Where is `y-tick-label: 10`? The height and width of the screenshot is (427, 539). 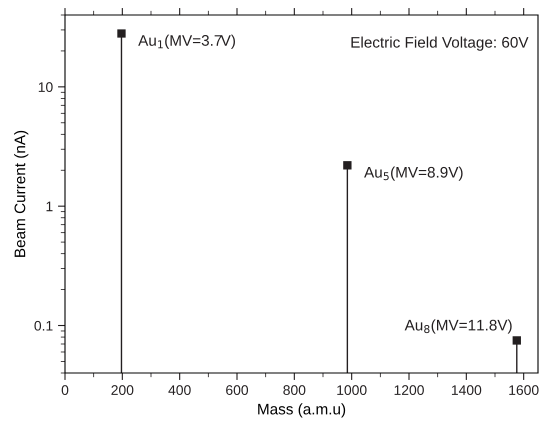
y-tick-label: 10 is located at coordinates (45, 87).